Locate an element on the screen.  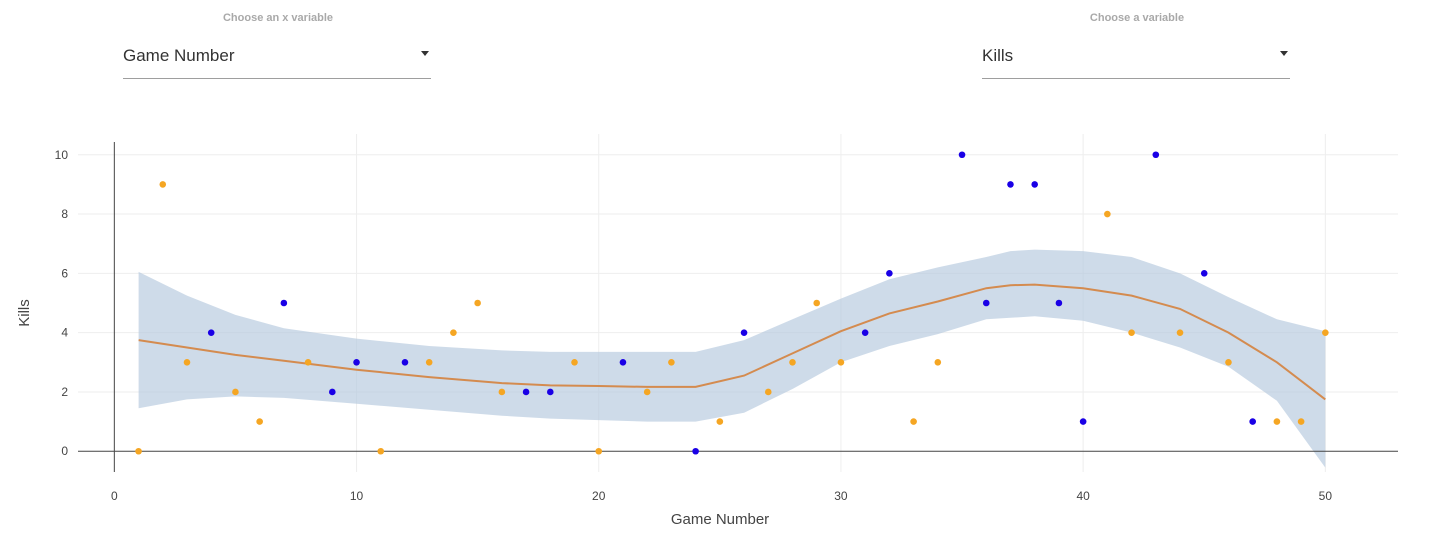
x-tick-label: 30 is located at coordinates (841, 496).